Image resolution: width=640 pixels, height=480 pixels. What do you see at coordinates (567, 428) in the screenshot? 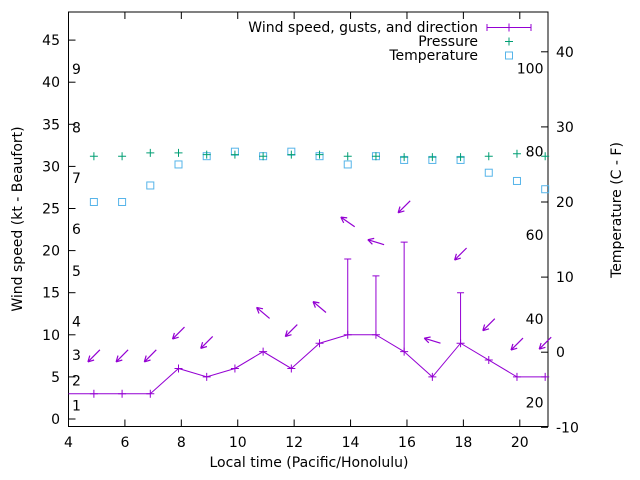
I see `temp-axis-tick-label: -10` at bounding box center [567, 428].